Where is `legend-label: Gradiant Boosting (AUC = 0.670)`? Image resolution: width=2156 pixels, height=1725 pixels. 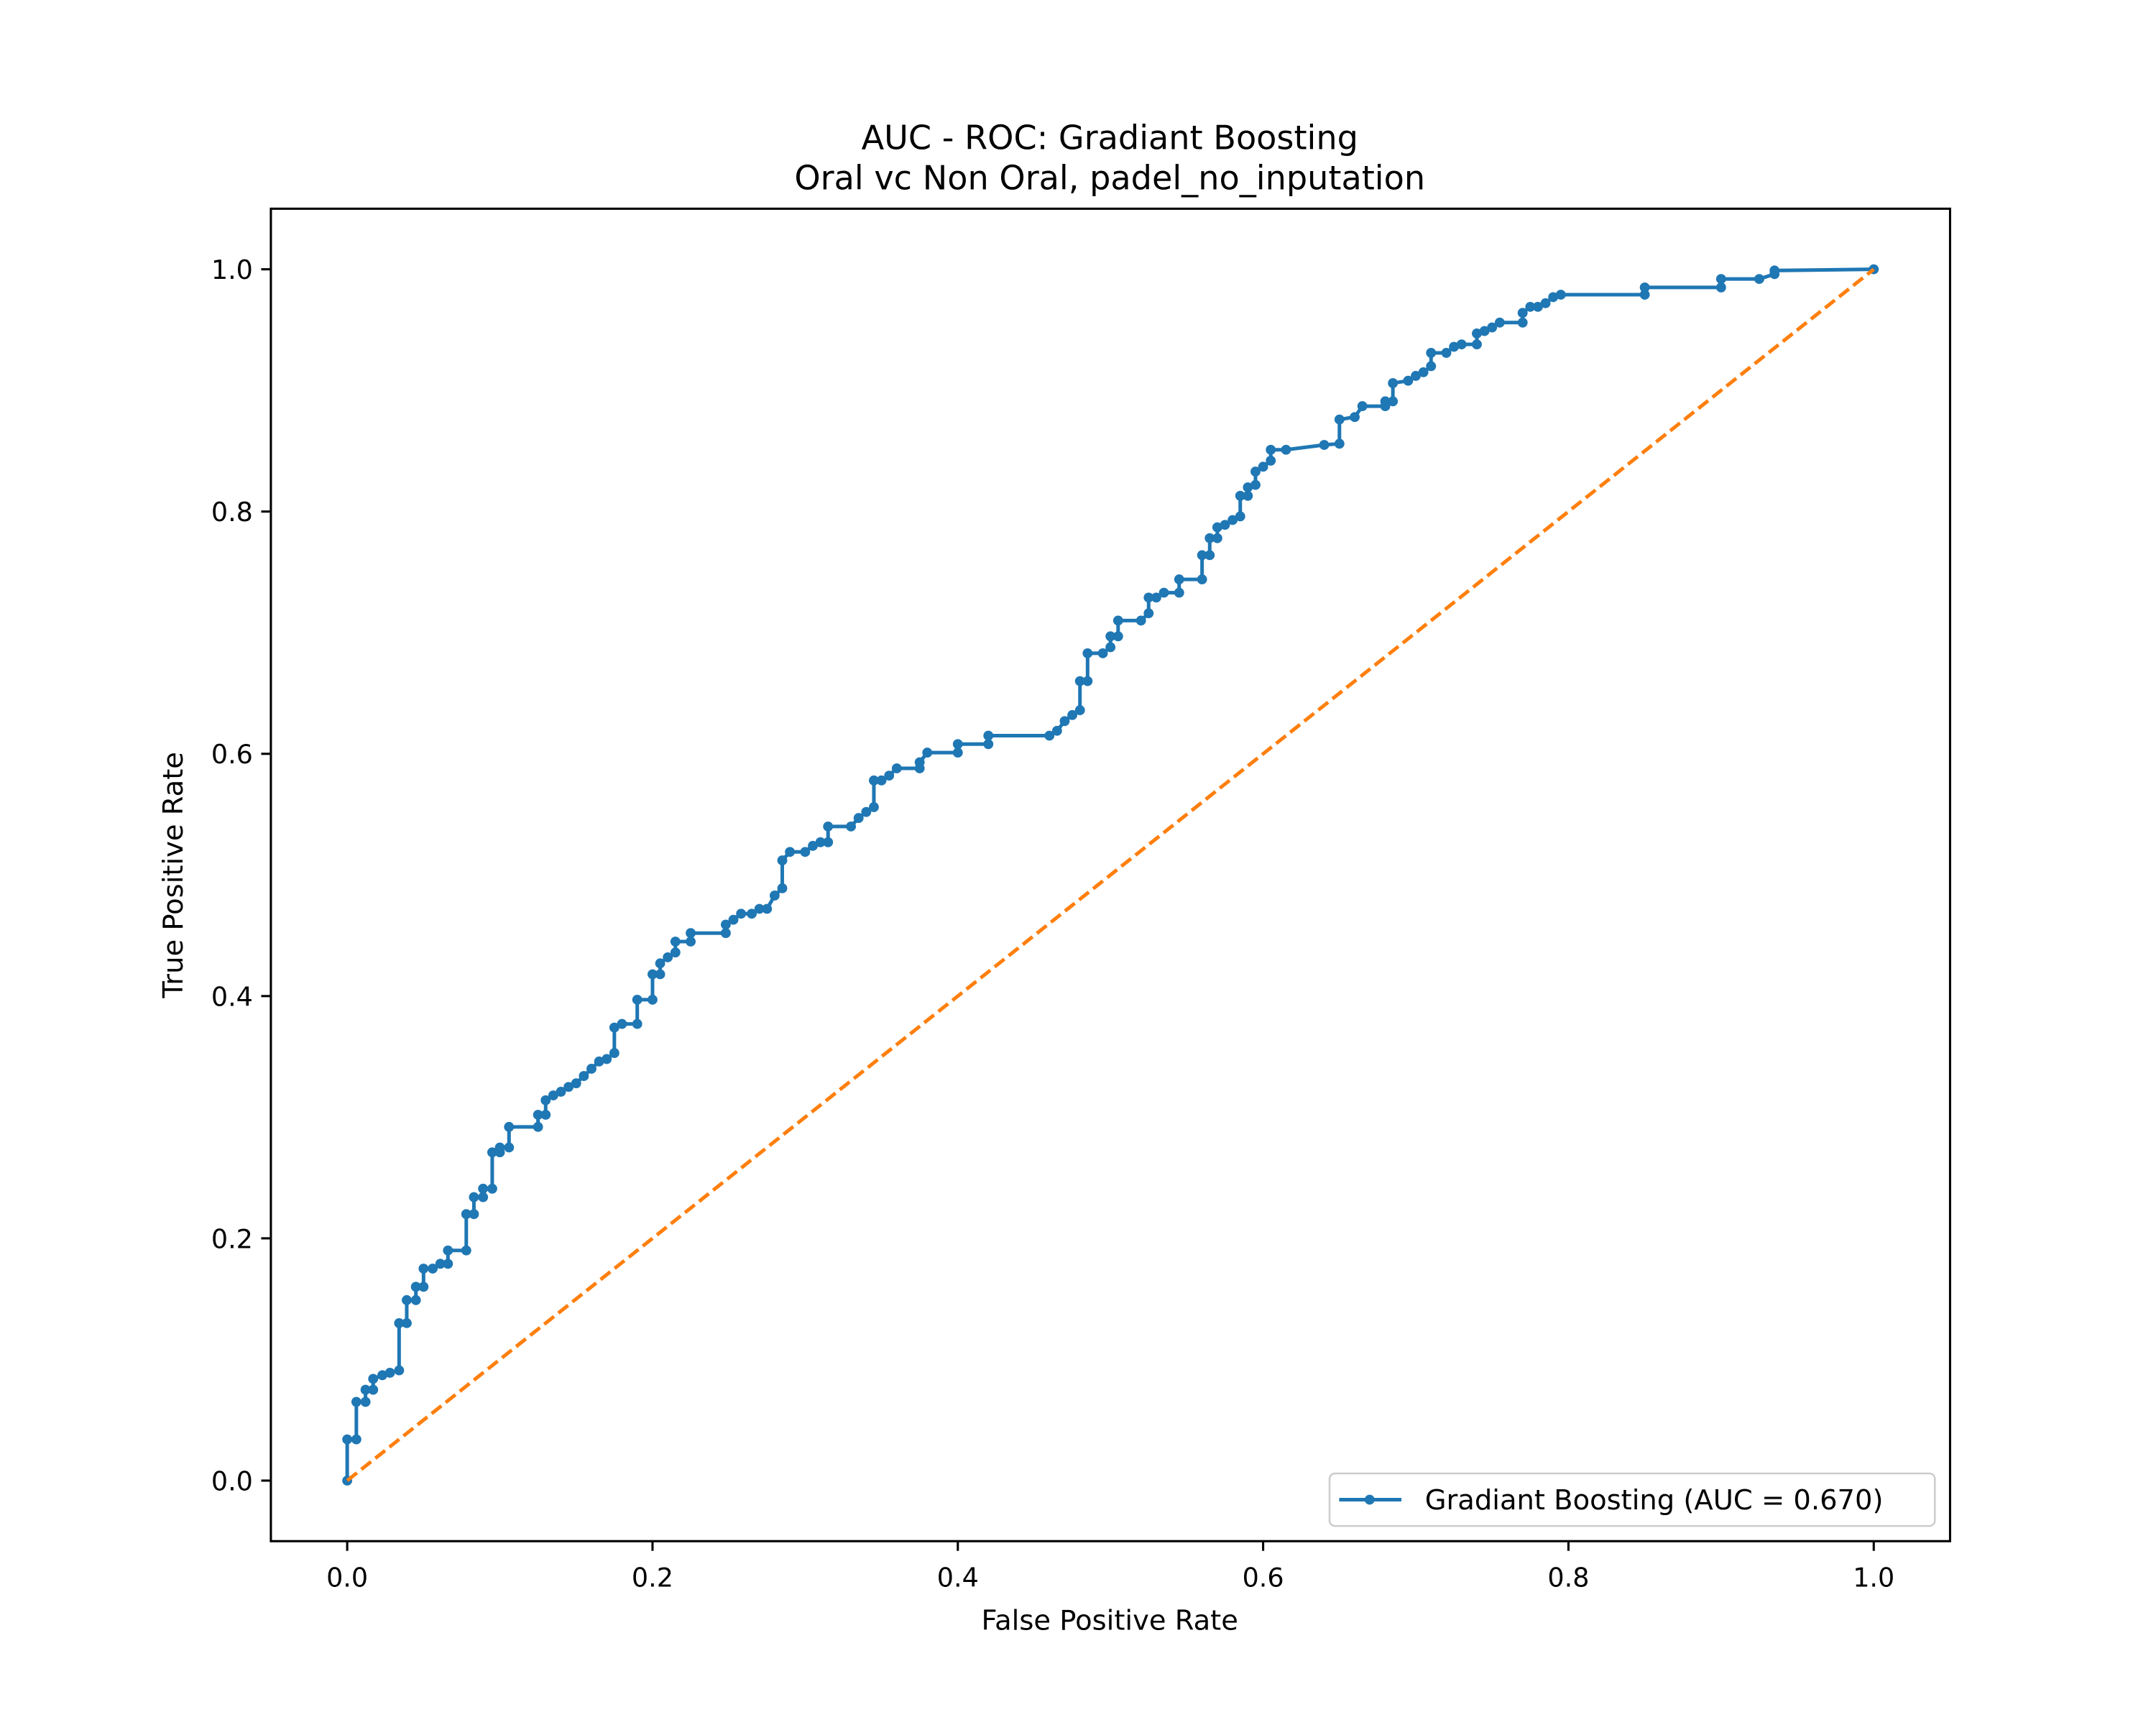
legend-label: Gradiant Boosting (AUC = 0.670) is located at coordinates (1654, 1500).